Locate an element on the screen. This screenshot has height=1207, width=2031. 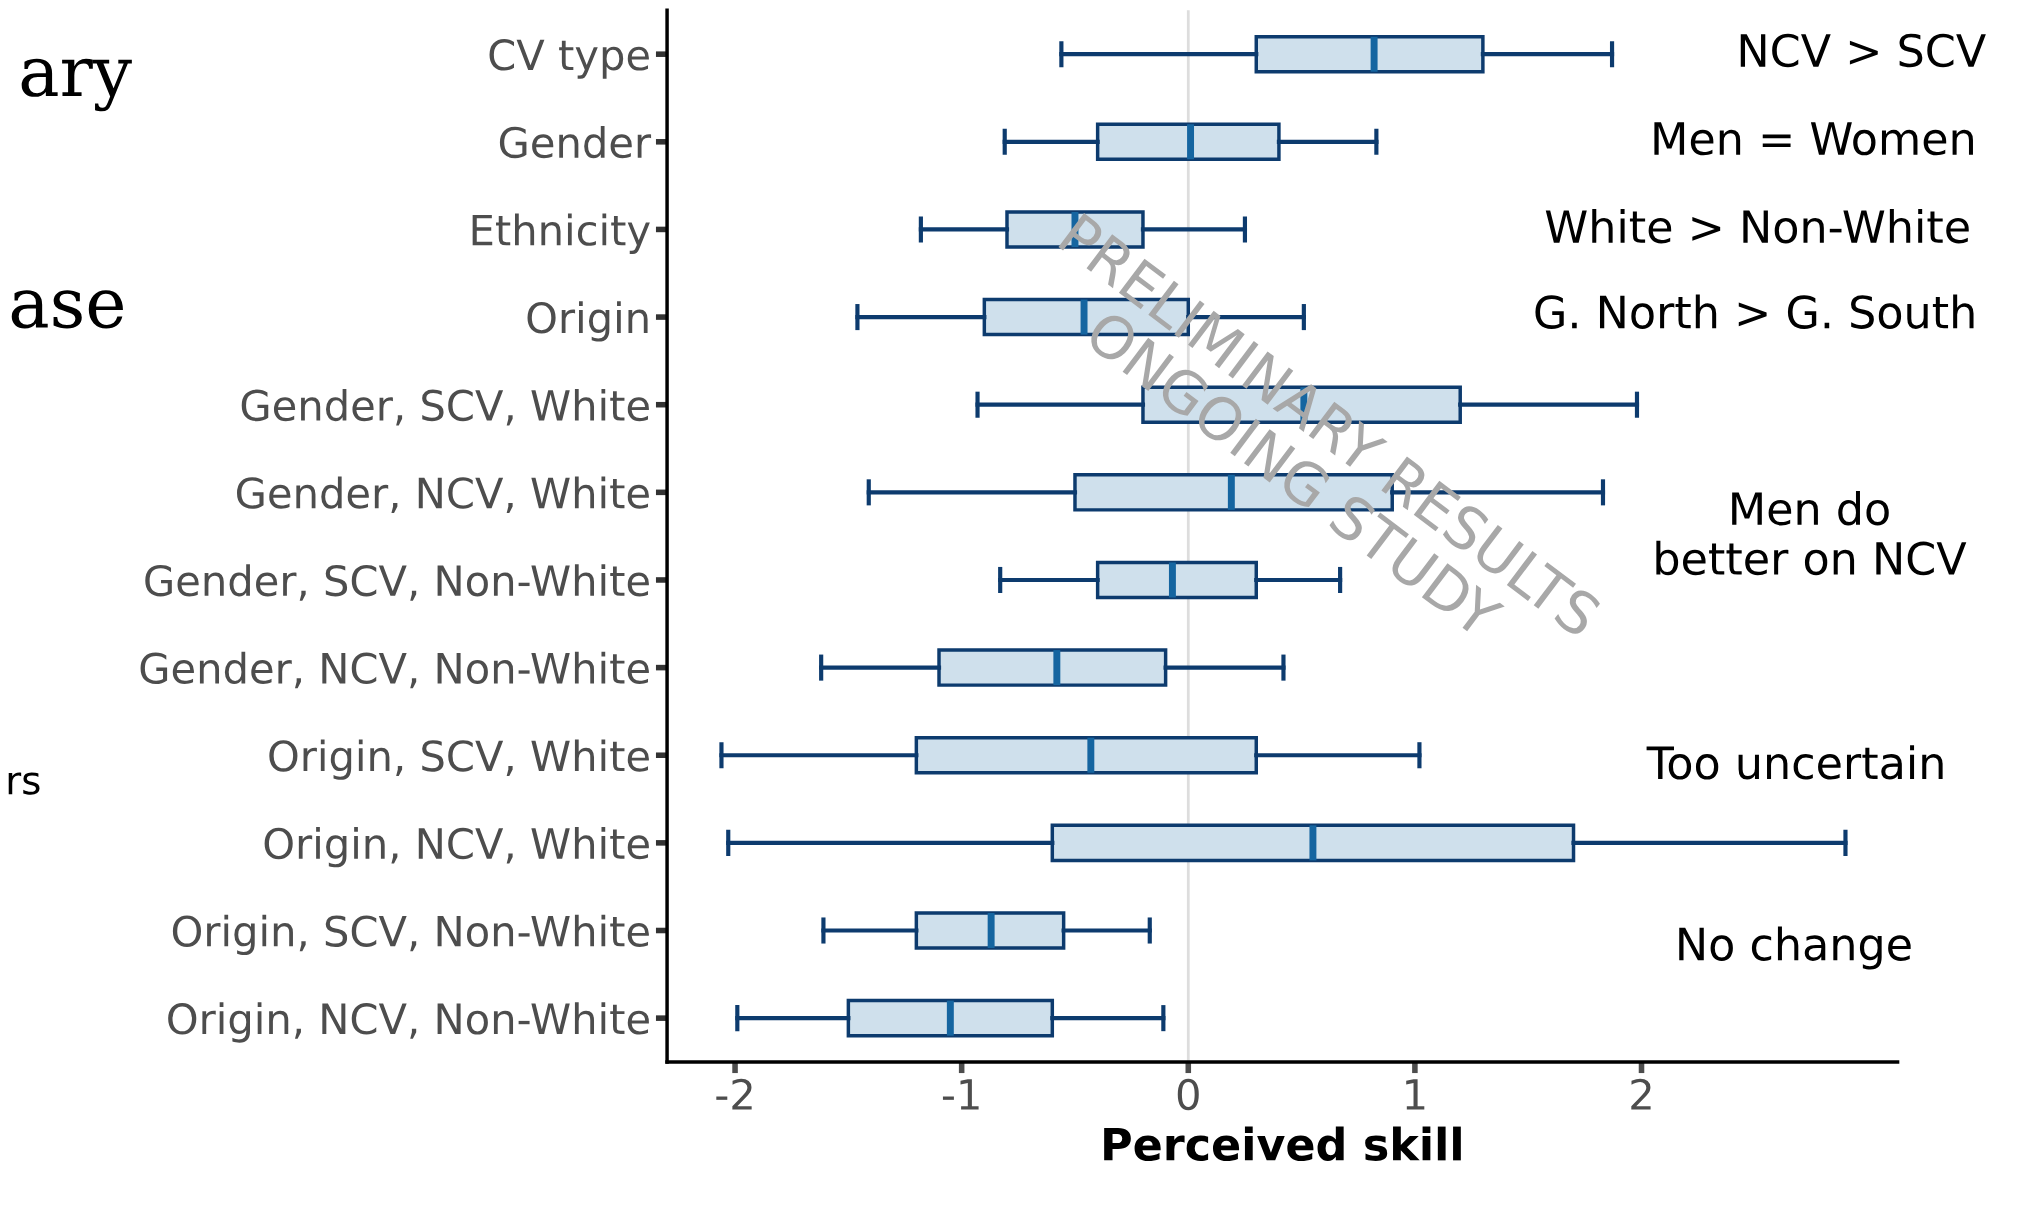
text: ary is located at coordinates (76, 85).